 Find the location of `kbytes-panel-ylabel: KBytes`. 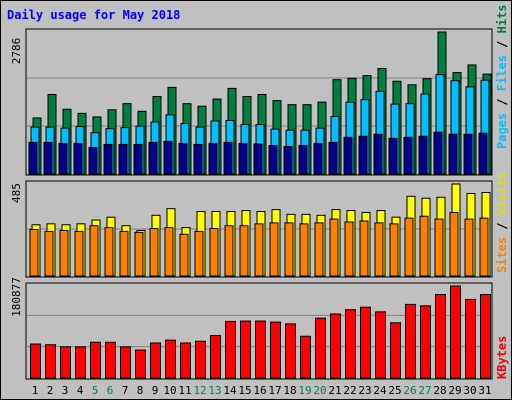

kbytes-panel-ylabel: KBytes is located at coordinates (502, 357).